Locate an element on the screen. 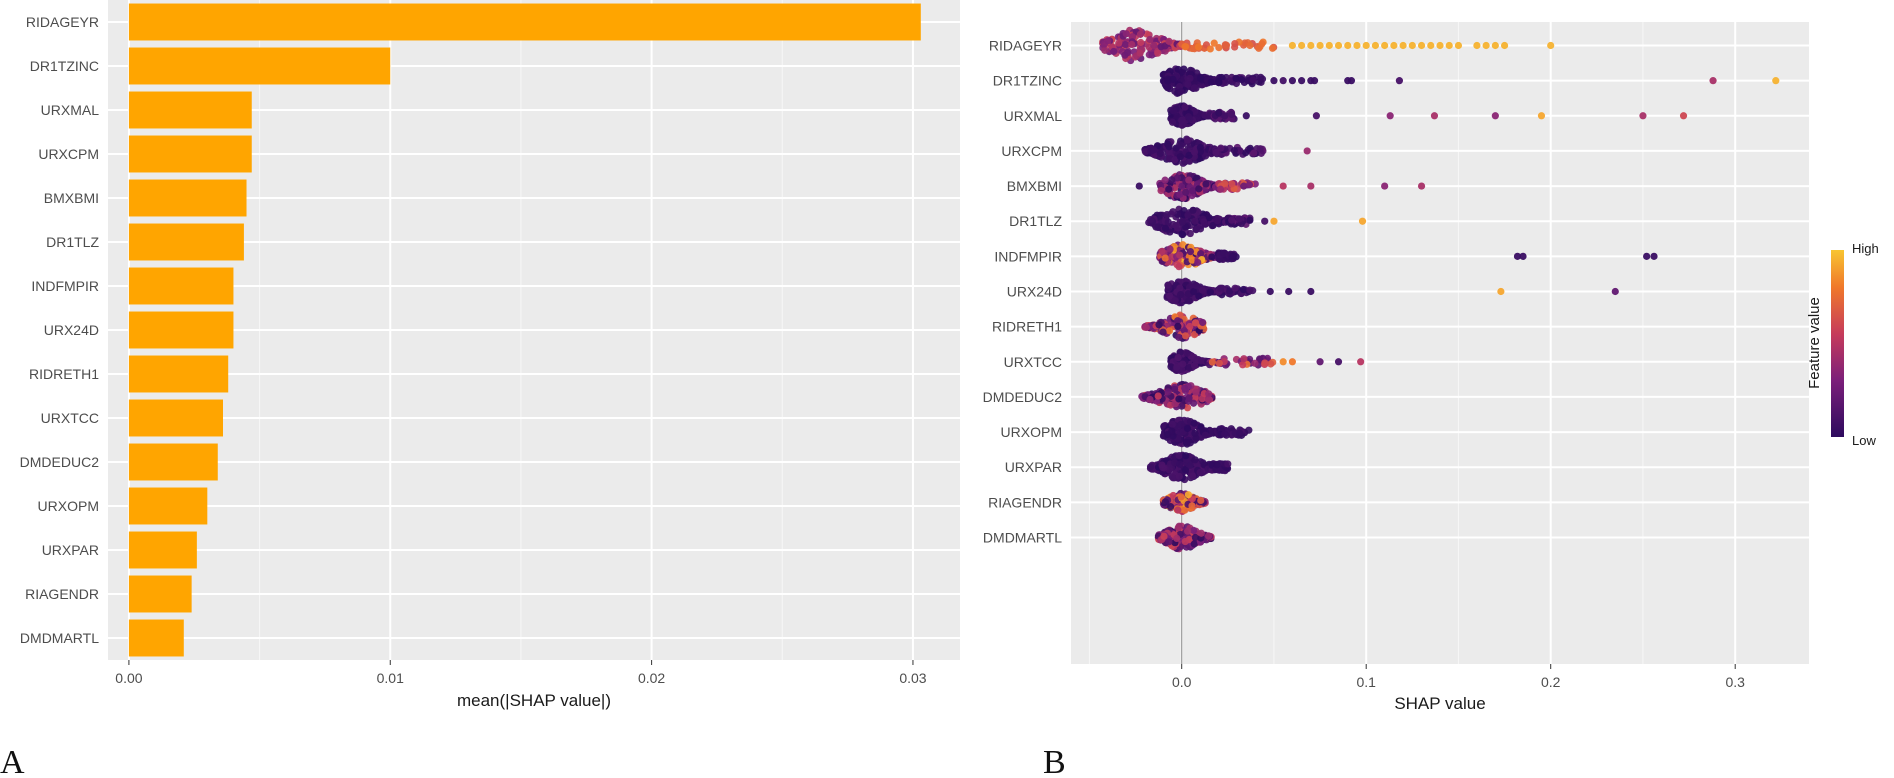 The width and height of the screenshot is (1894, 778). panel-b-y-tick-label: URXTCC is located at coordinates (1033, 362).